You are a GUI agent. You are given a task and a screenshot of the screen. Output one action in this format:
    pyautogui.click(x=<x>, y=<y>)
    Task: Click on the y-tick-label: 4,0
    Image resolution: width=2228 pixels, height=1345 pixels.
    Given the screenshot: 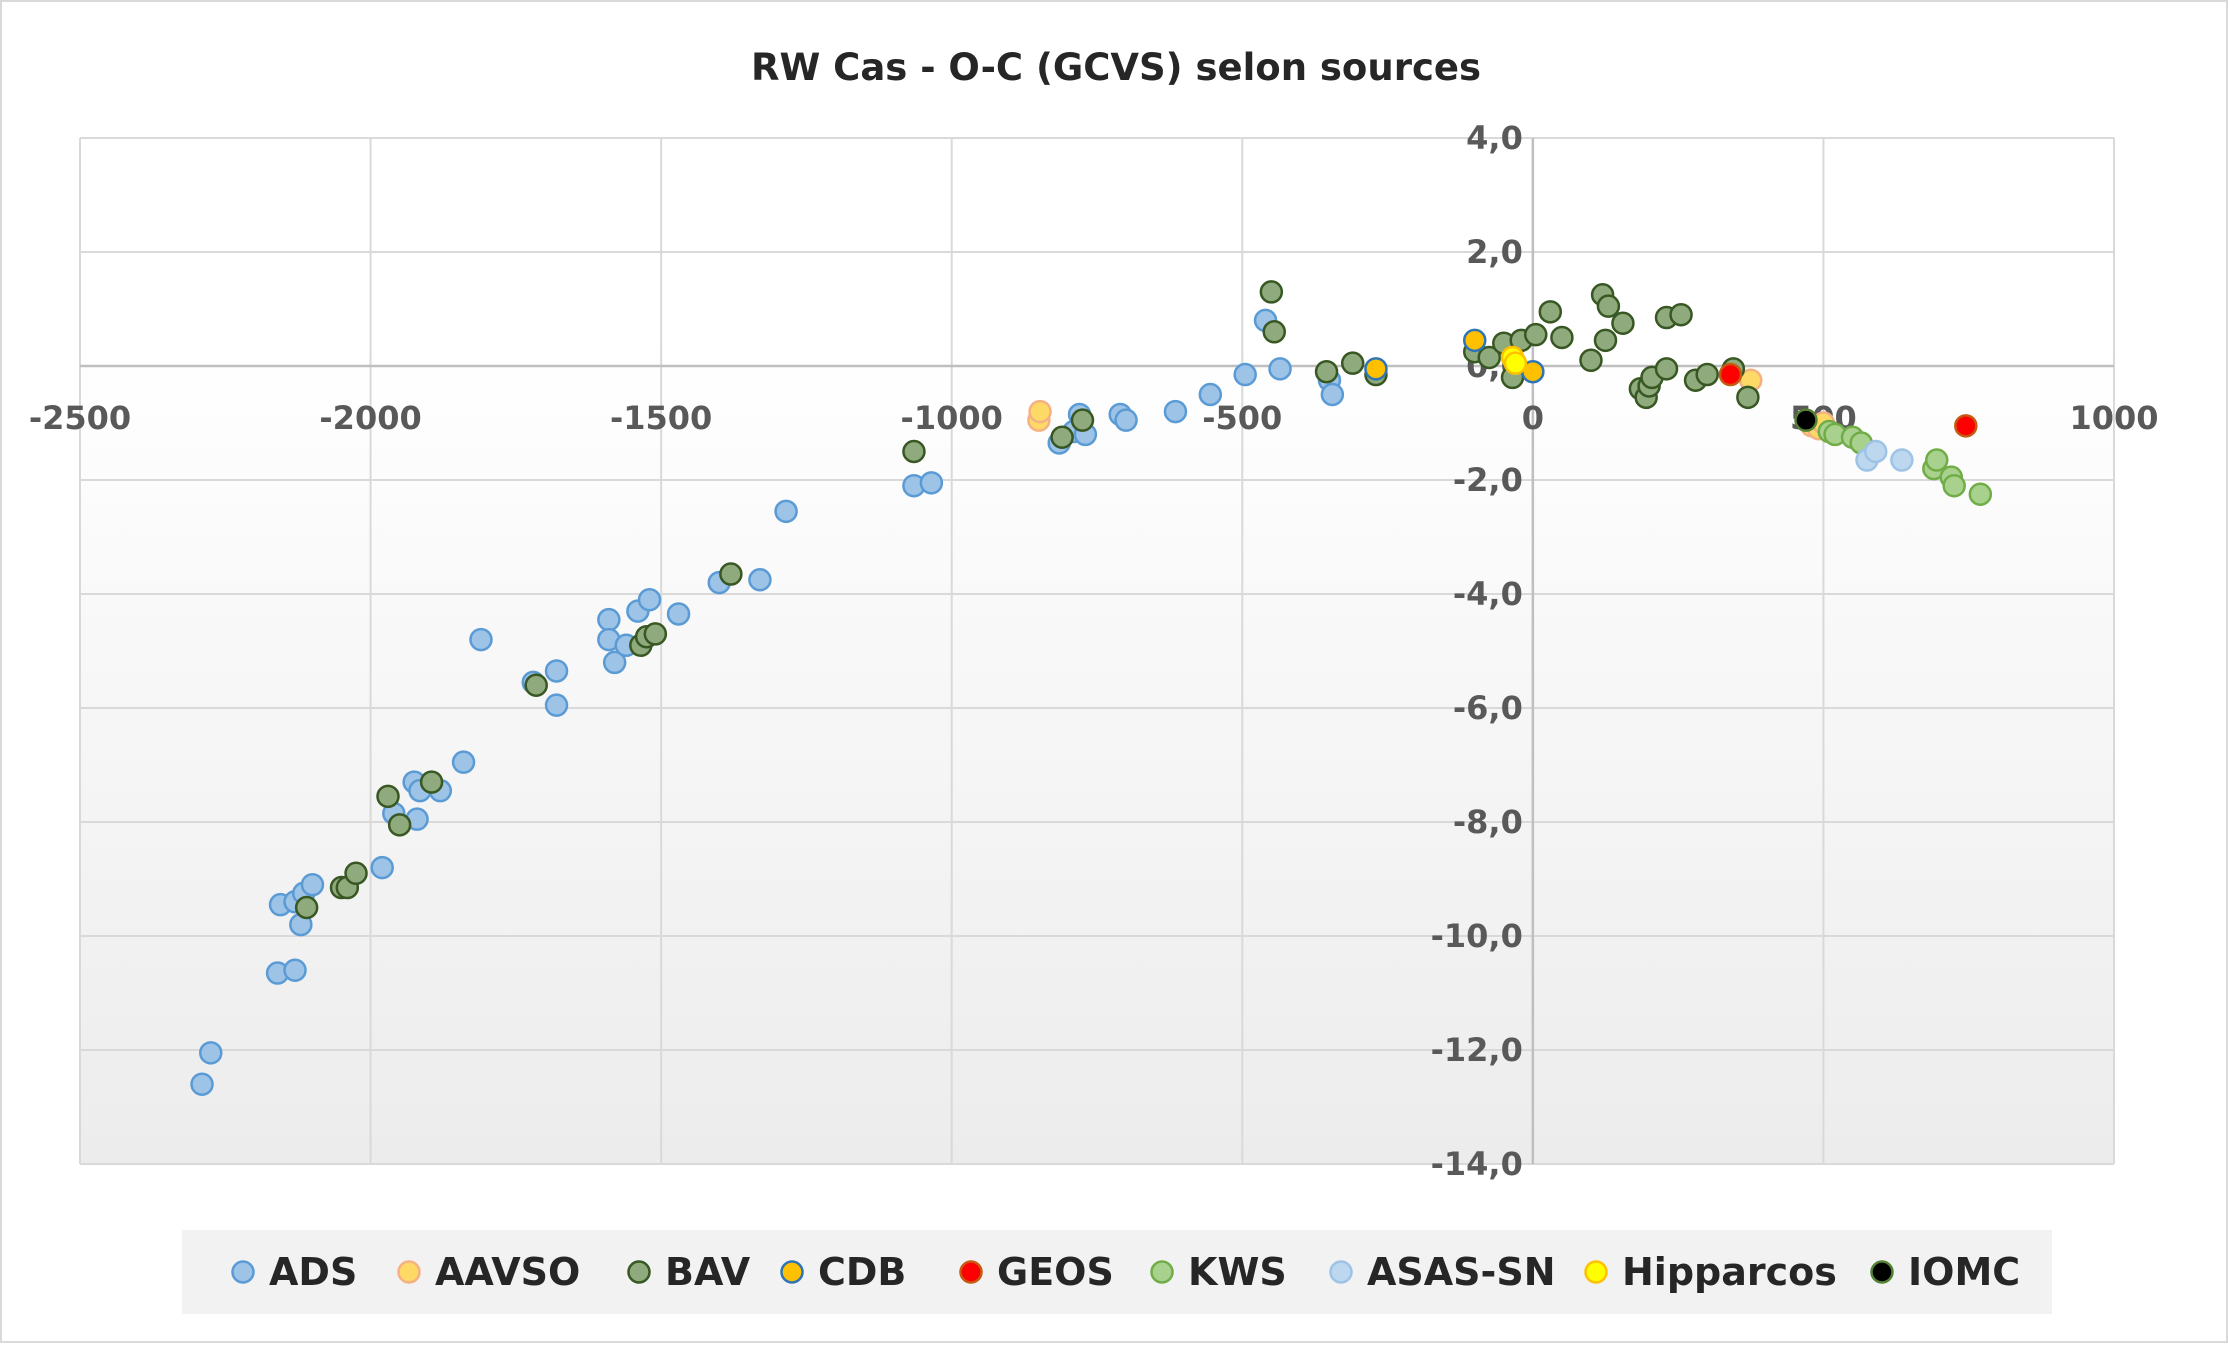 What is the action you would take?
    pyautogui.click(x=1494, y=138)
    